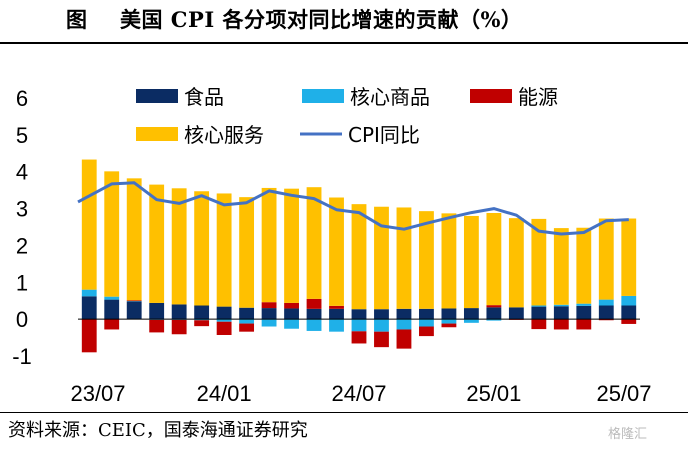 The width and height of the screenshot is (688, 452). I want to click on x-tick-label: 24/07, so click(358, 393).